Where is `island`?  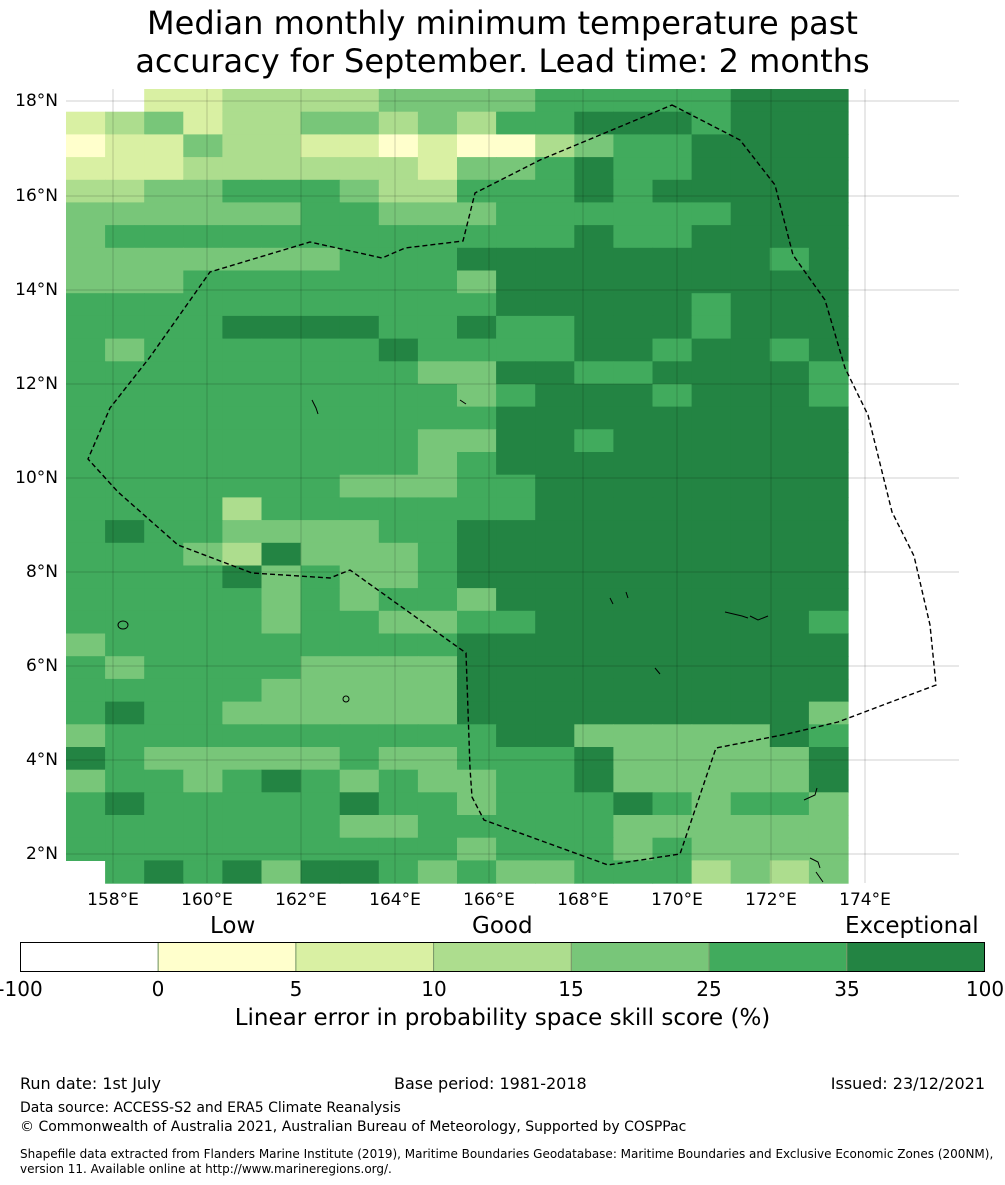
island is located at coordinates (819, 877).